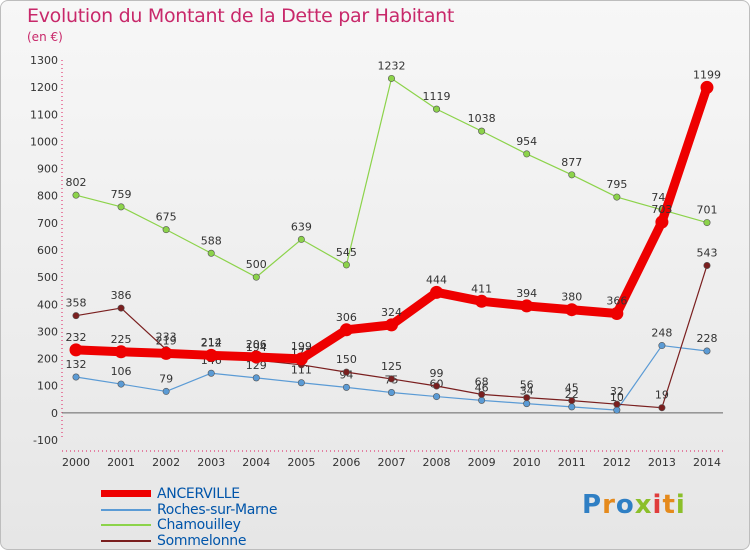 Image resolution: width=750 pixels, height=550 pixels. What do you see at coordinates (301, 370) in the screenshot?
I see `data-label: 111` at bounding box center [301, 370].